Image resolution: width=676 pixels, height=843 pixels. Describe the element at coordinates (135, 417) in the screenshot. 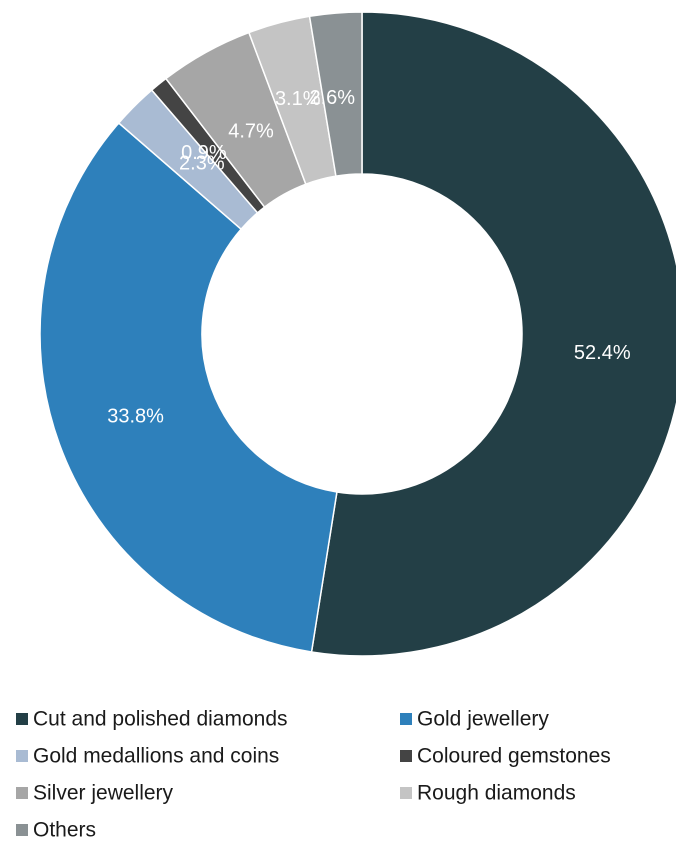

I see `data-label-gold-jewellery: 33.8%` at that location.